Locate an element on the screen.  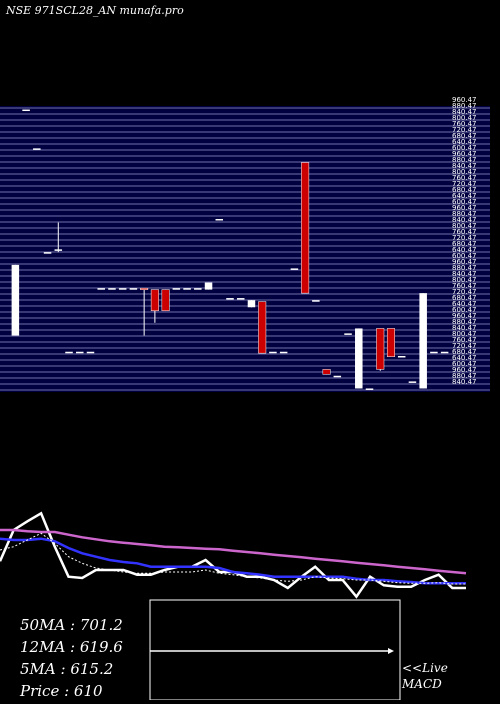
indicator-lines is located at coordinates (233, 555).